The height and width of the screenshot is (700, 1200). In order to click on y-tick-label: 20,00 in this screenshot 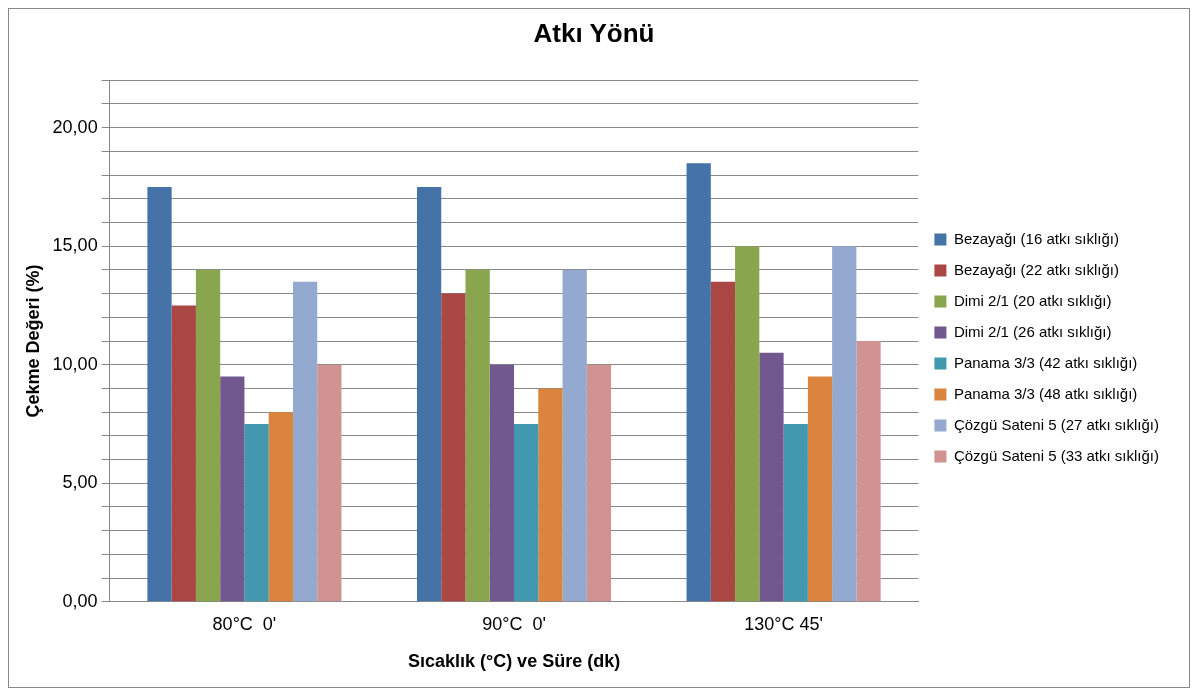, I will do `click(75, 126)`.